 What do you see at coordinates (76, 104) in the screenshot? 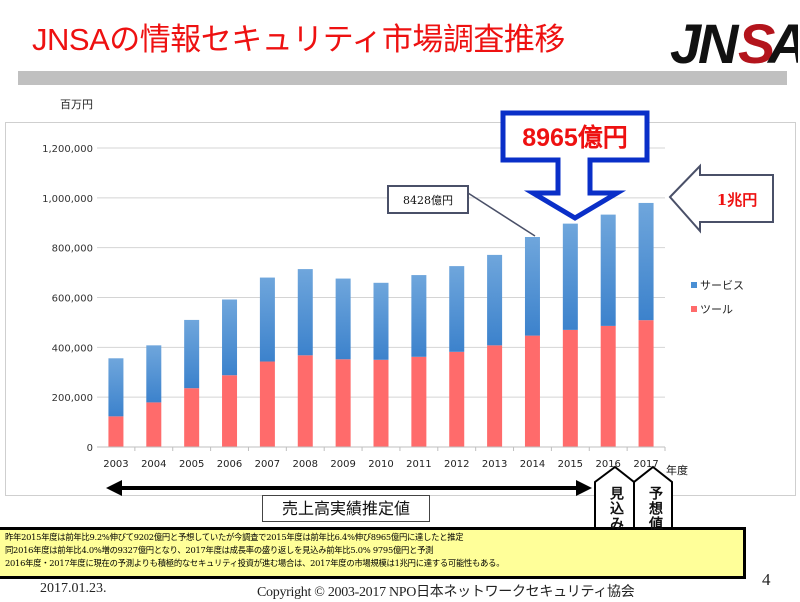
I see `y-axis-unit-label: 百万円` at bounding box center [76, 104].